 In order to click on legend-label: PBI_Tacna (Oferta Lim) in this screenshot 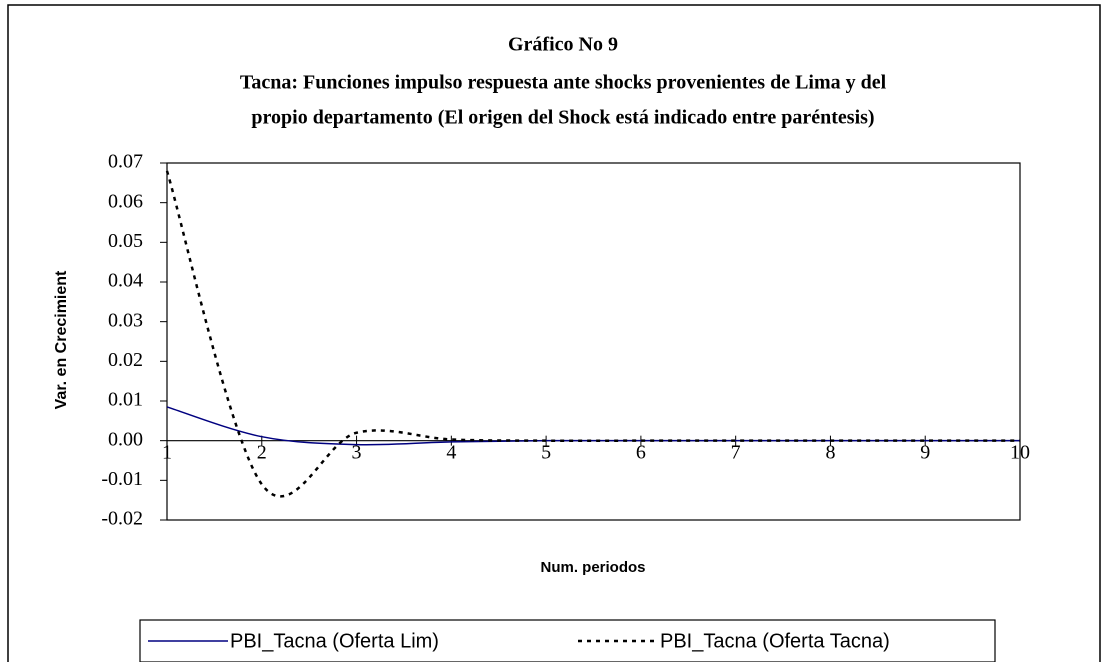, I will do `click(334, 641)`.